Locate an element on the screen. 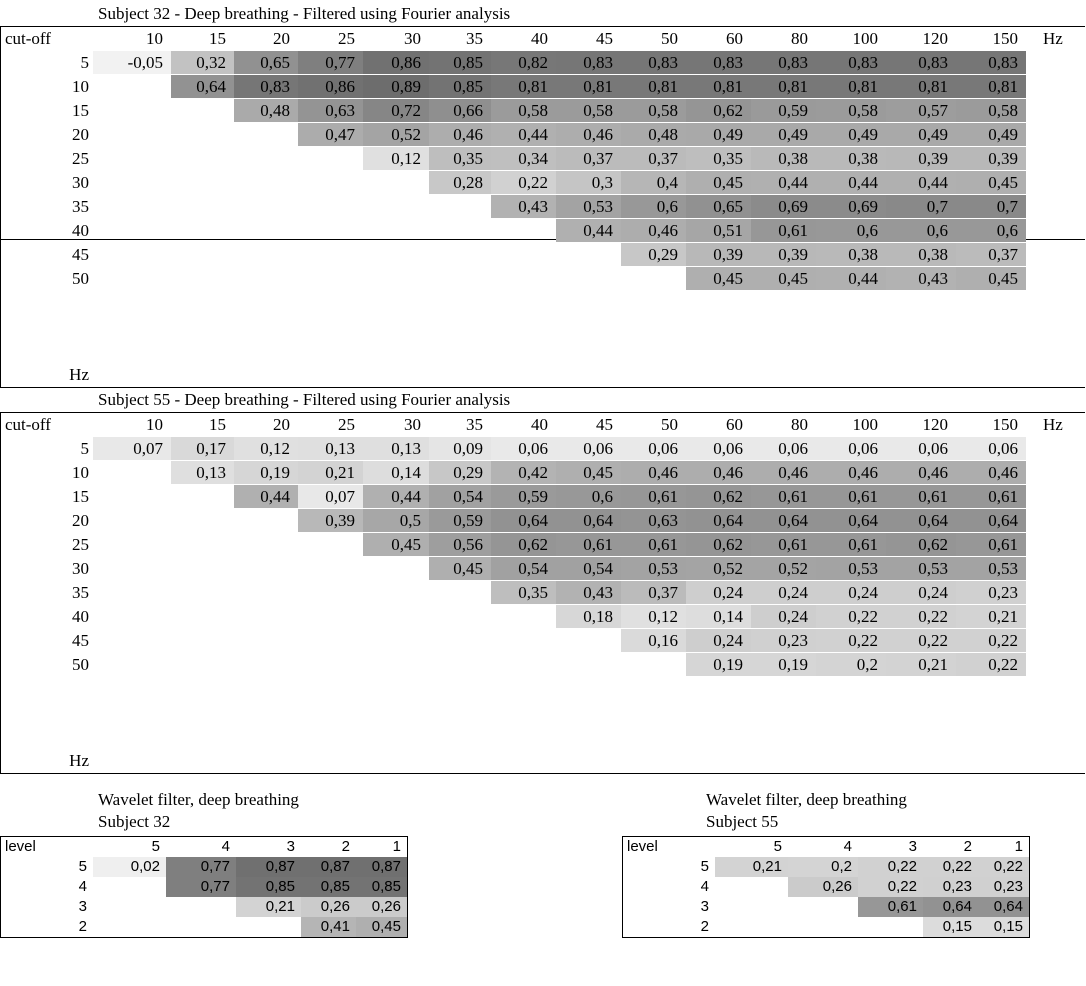 The image size is (1086, 986). column-header: 80 is located at coordinates (799, 424).